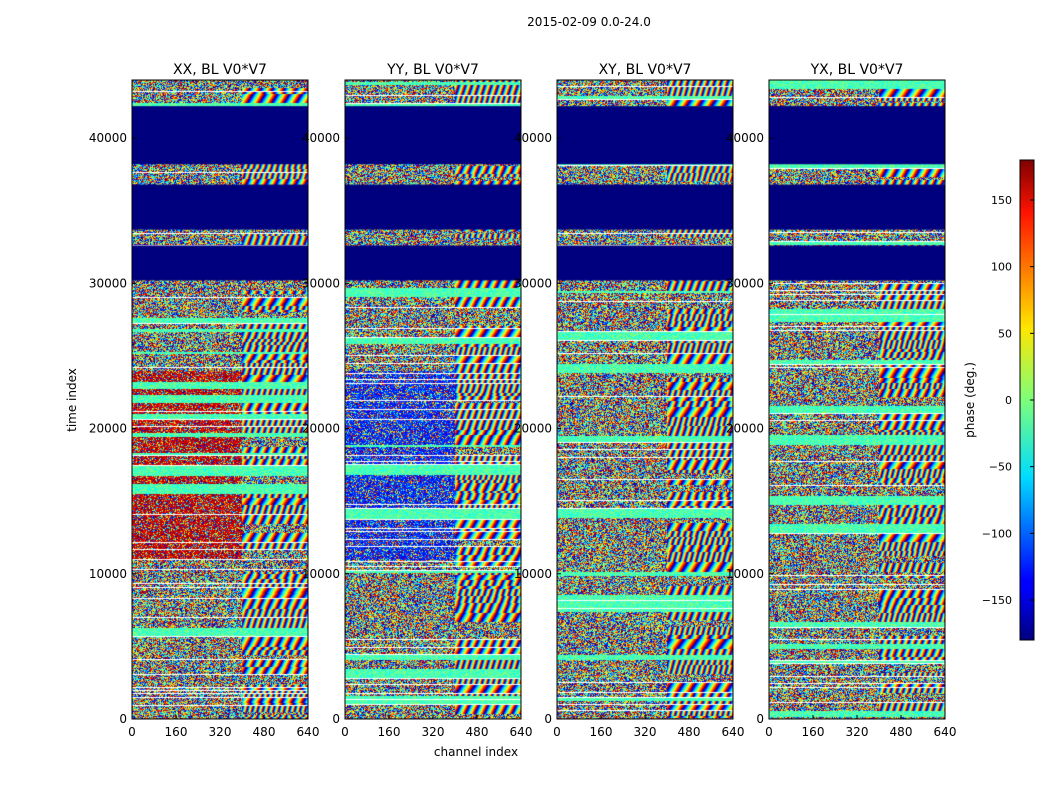  I want to click on panel-title: XX, BL V0*V7, so click(220, 70).